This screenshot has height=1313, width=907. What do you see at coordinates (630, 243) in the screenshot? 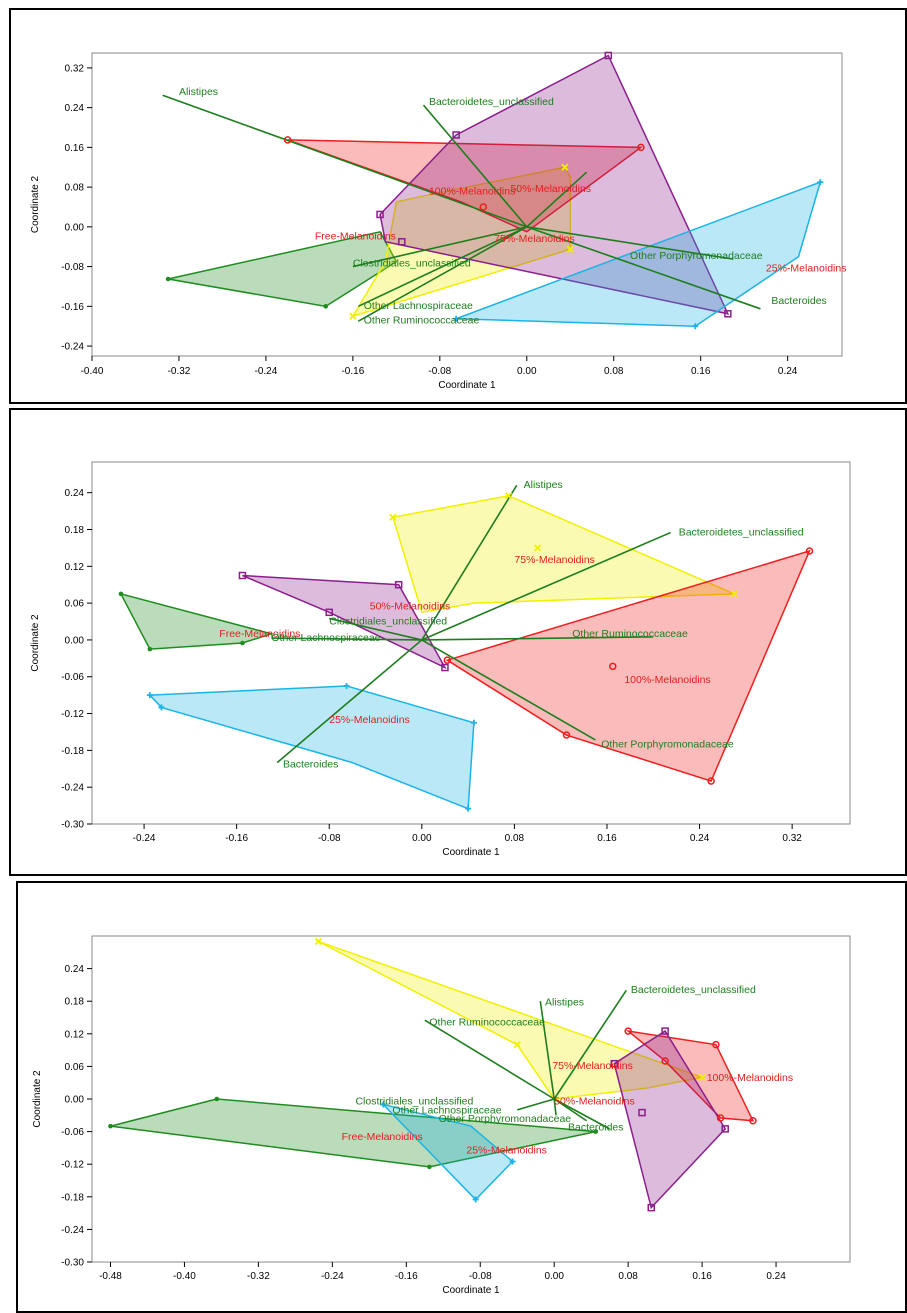
I see `vector-other-porphyromonadaceae` at bounding box center [630, 243].